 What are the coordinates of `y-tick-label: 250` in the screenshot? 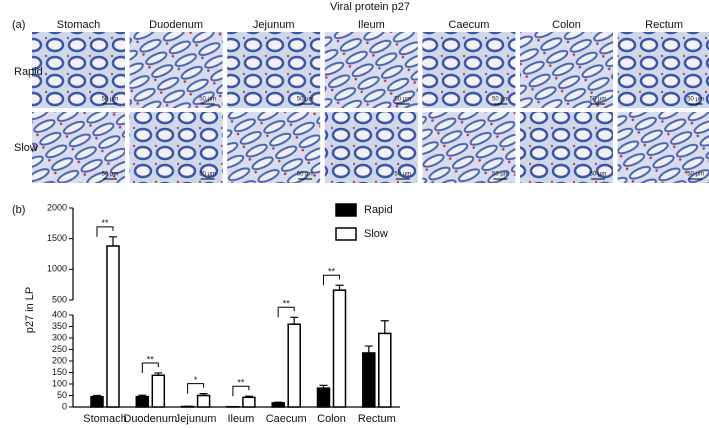 It's located at (59, 349).